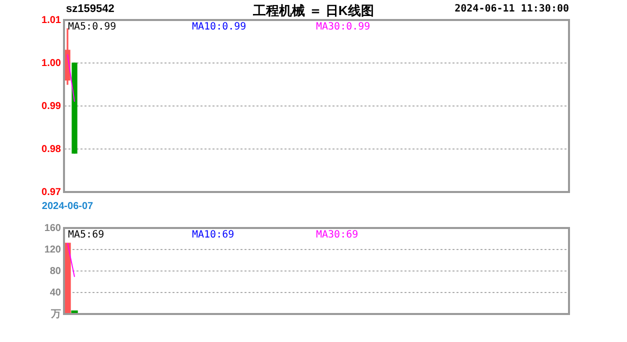  Describe the element at coordinates (86, 235) in the screenshot. I see `annotation: MA5:69` at that location.